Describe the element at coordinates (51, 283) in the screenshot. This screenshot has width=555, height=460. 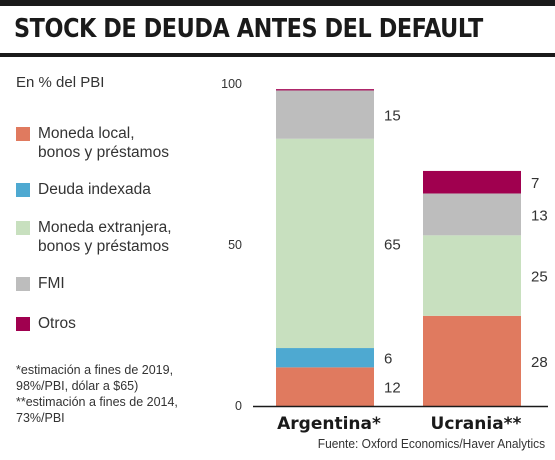
I see `legend-label-fmi: FMI` at that location.